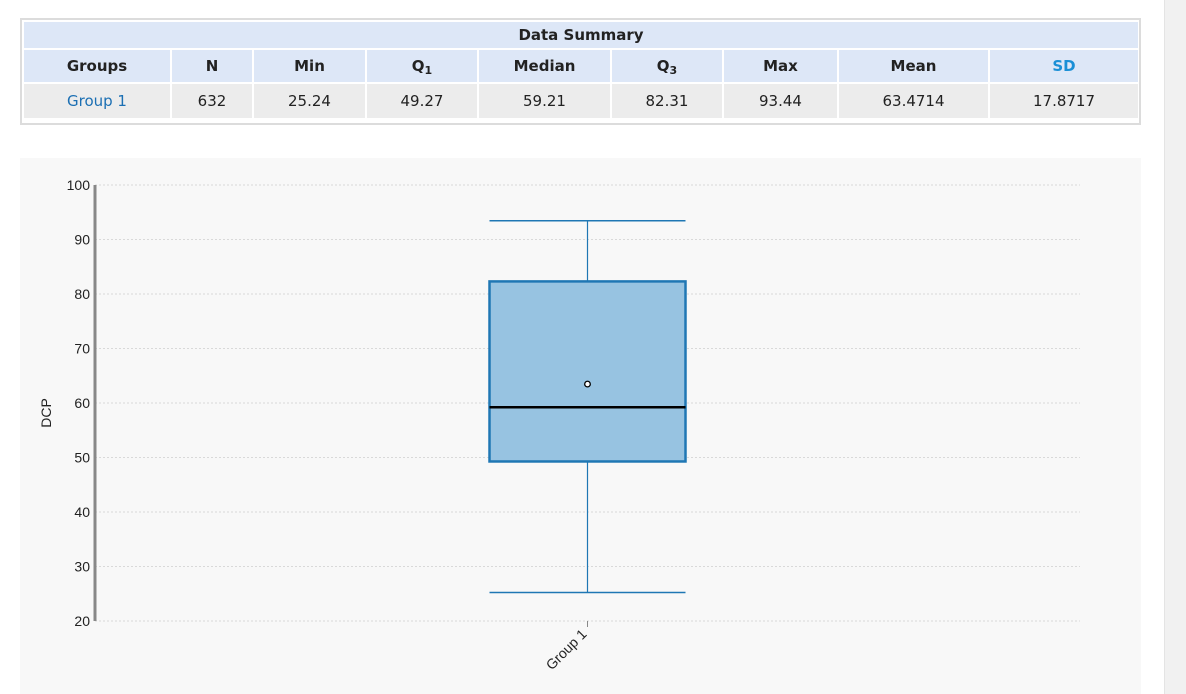  I want to click on iqr-box, so click(587, 371).